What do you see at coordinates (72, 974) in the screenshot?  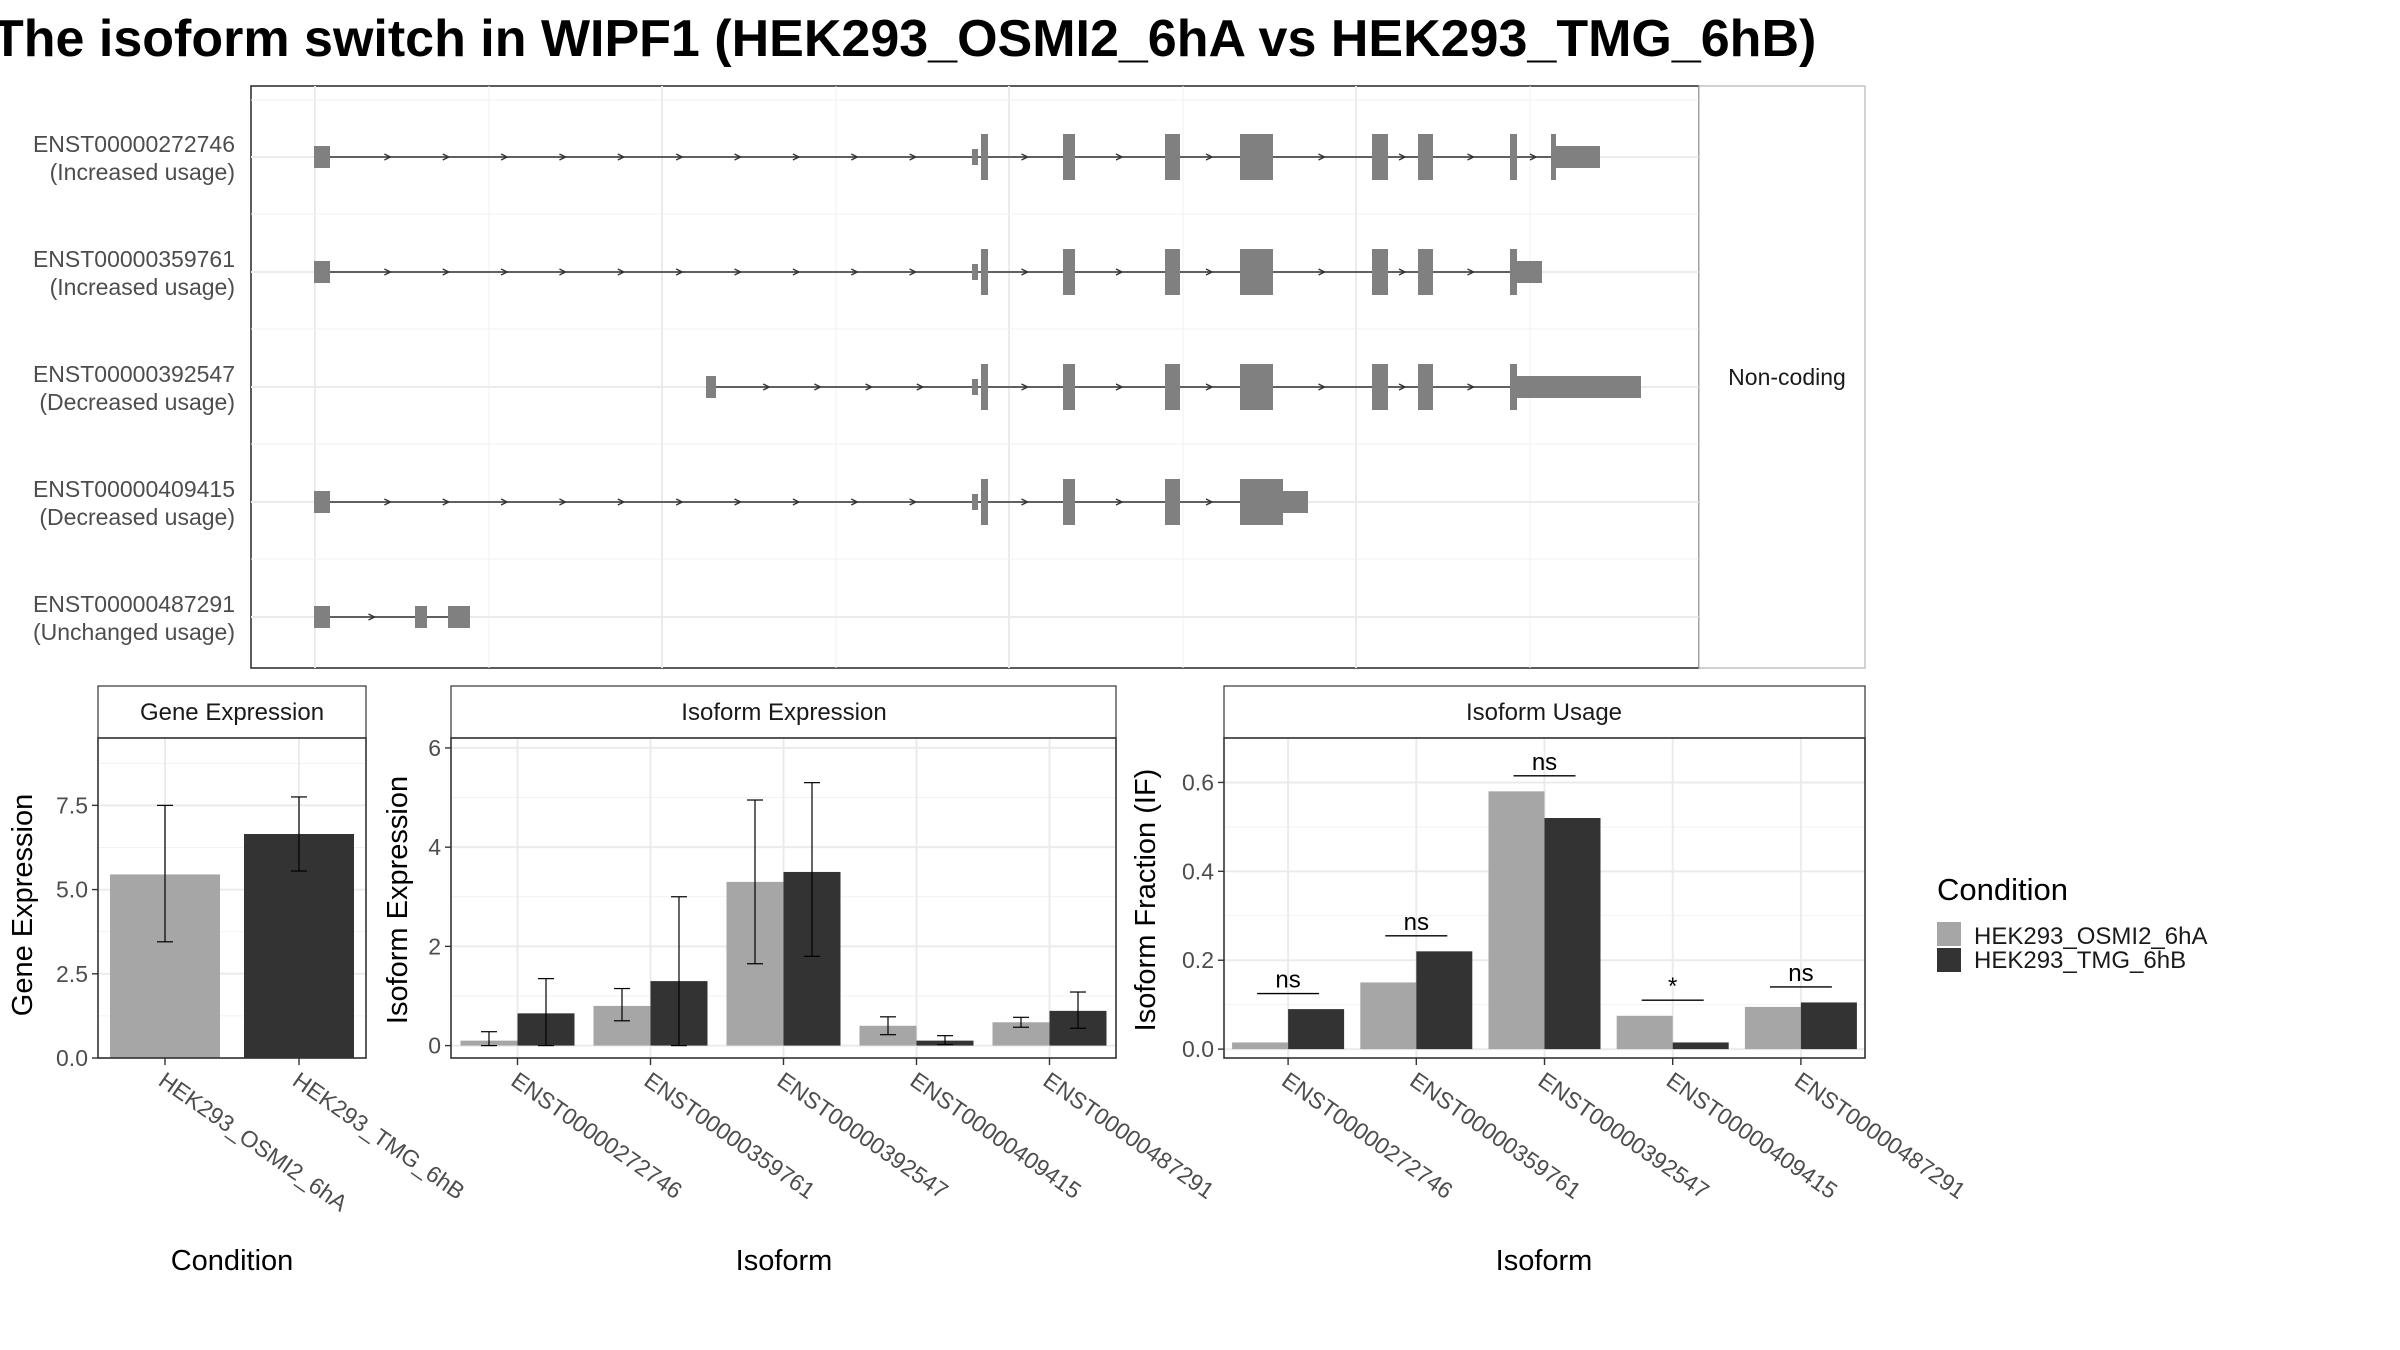 I see `y-tick-label: 2.5` at bounding box center [72, 974].